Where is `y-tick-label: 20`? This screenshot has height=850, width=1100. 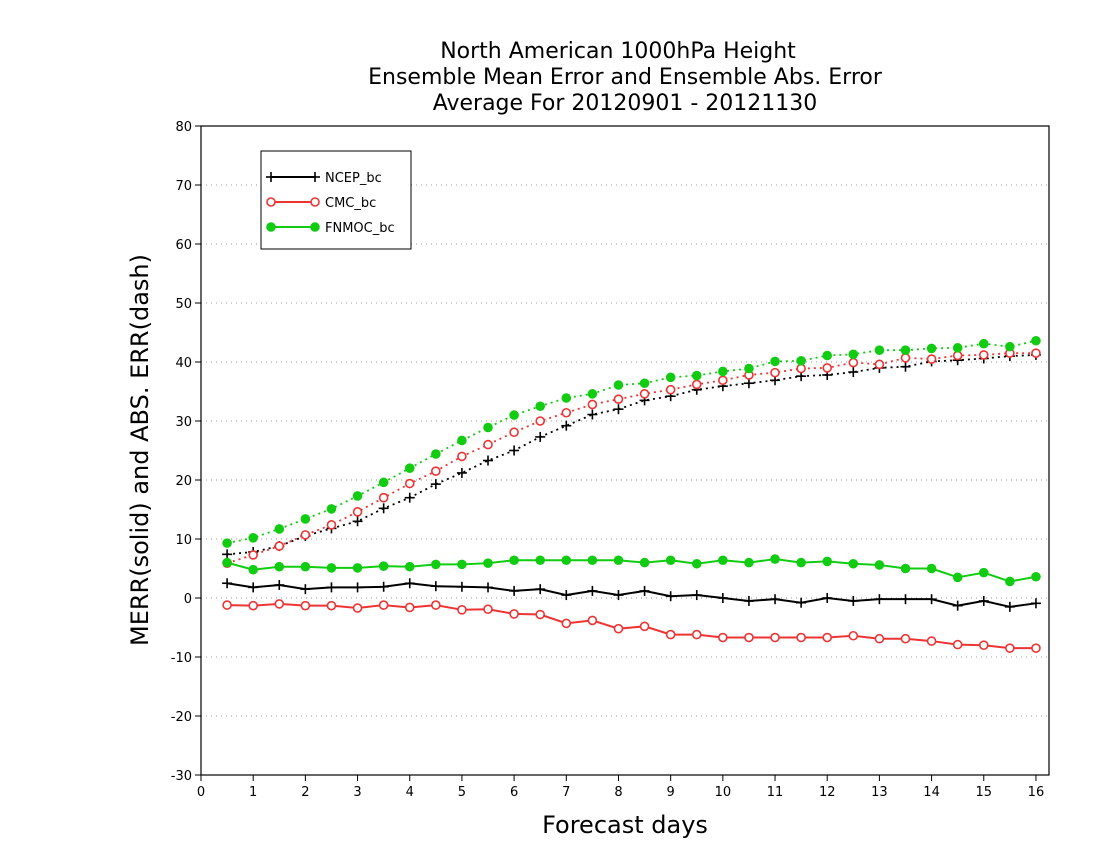 y-tick-label: 20 is located at coordinates (183, 481).